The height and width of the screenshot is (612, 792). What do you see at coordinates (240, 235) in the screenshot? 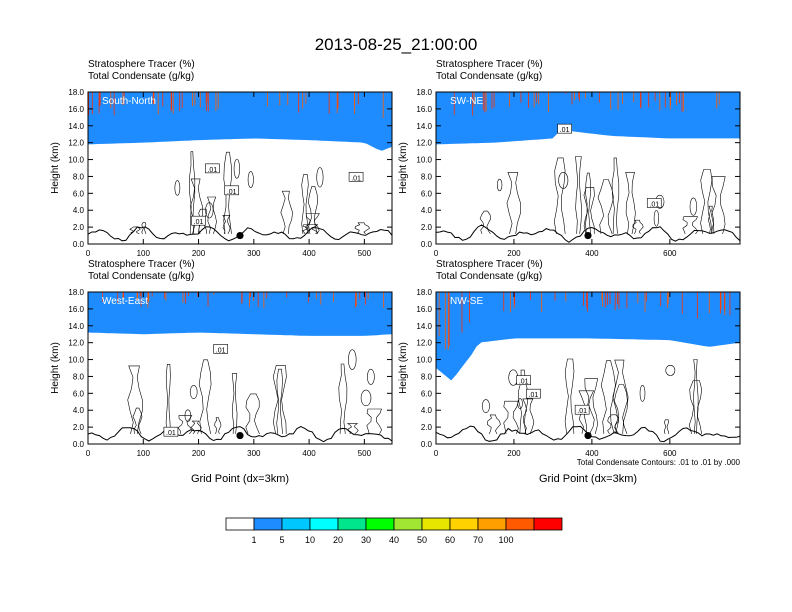
I see `location-marker` at bounding box center [240, 235].